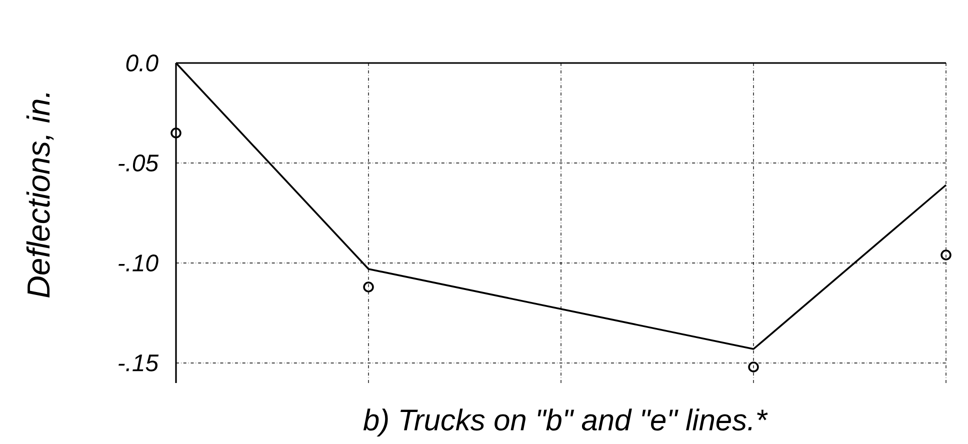 This screenshot has height=444, width=968. Describe the element at coordinates (138, 363) in the screenshot. I see `y-tick-label: -.15` at that location.